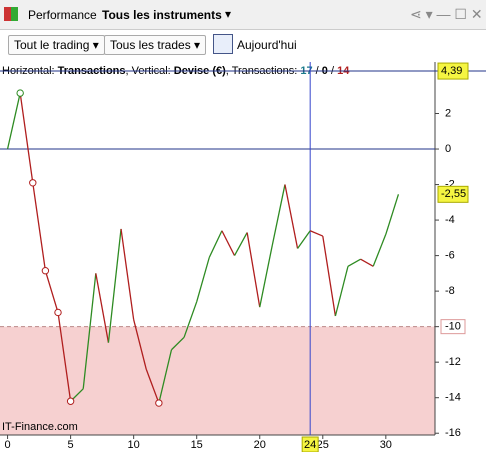 The width and height of the screenshot is (486, 452). Describe the element at coordinates (450, 184) in the screenshot. I see `y-tick-label: -2` at that location.